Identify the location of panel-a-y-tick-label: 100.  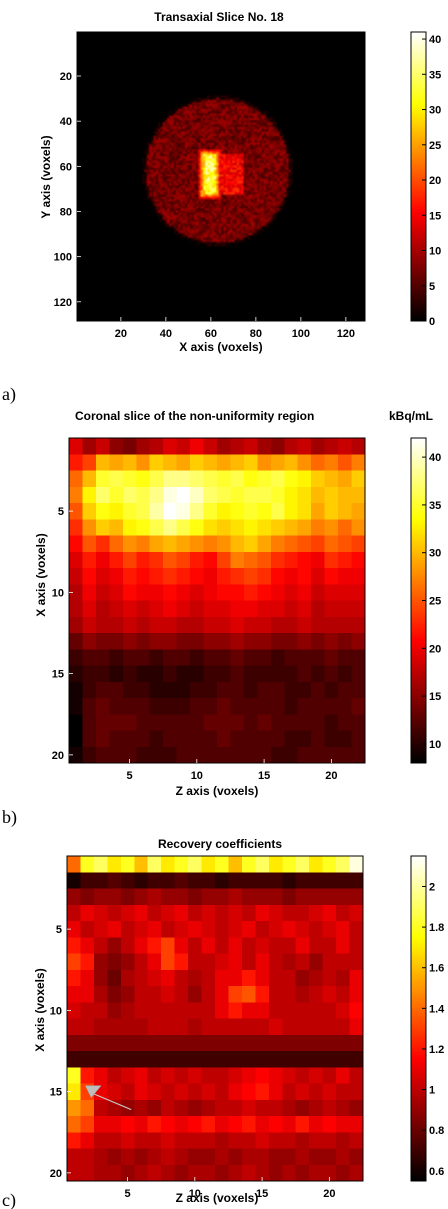
(63, 258).